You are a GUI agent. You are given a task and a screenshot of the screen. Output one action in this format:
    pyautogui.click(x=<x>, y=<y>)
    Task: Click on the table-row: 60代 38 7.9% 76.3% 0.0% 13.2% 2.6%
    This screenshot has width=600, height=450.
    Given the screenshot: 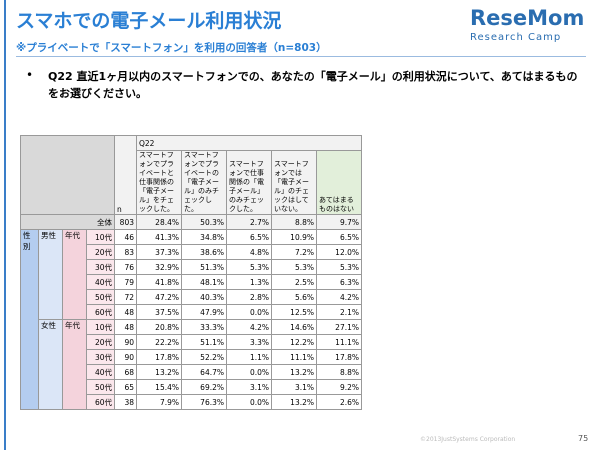 What is the action you would take?
    pyautogui.click(x=191, y=402)
    